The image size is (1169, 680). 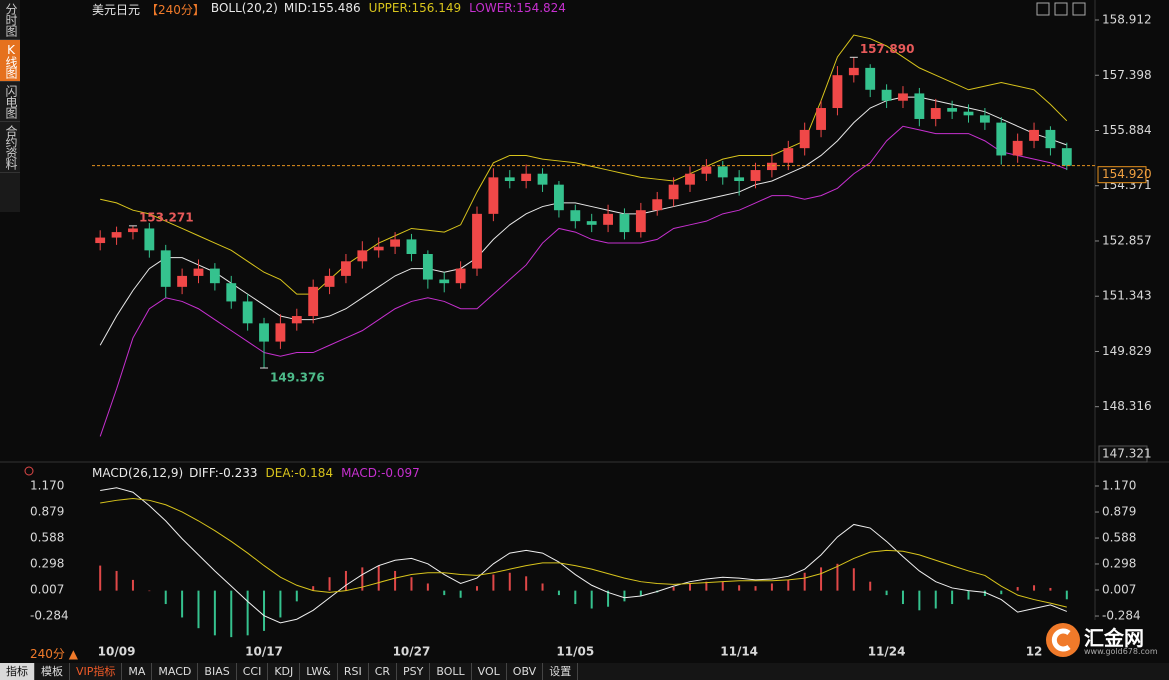 I want to click on y-tick-label: -0.284, so click(x=1121, y=616).